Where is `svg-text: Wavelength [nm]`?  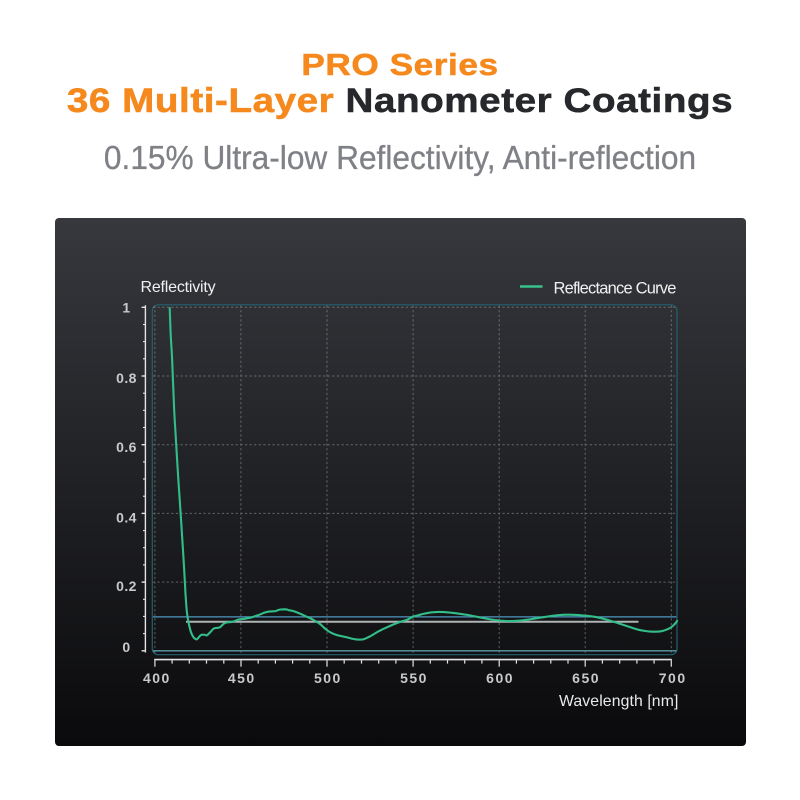
svg-text: Wavelength [nm] is located at coordinates (618, 701).